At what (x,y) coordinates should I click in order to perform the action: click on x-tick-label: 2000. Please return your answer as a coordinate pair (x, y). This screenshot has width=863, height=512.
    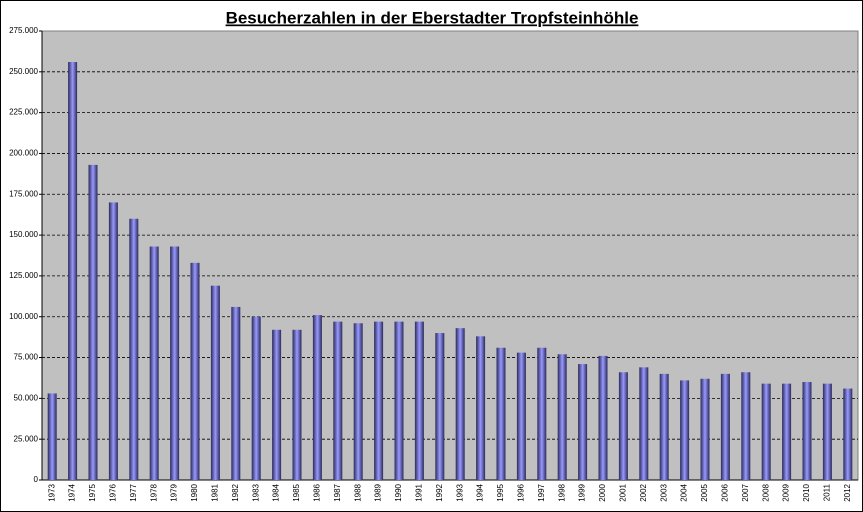
    Looking at the image, I should click on (602, 492).